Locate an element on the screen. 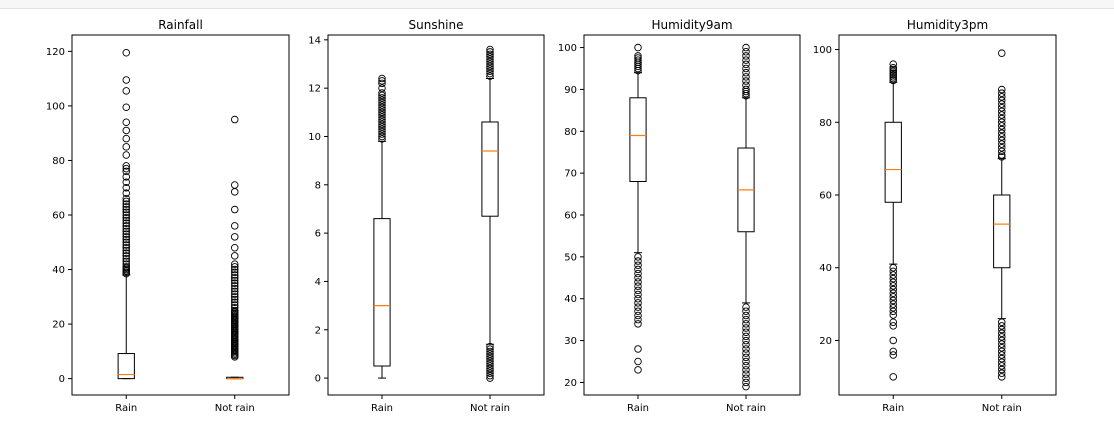  chart-title: Rainfall is located at coordinates (180, 25).